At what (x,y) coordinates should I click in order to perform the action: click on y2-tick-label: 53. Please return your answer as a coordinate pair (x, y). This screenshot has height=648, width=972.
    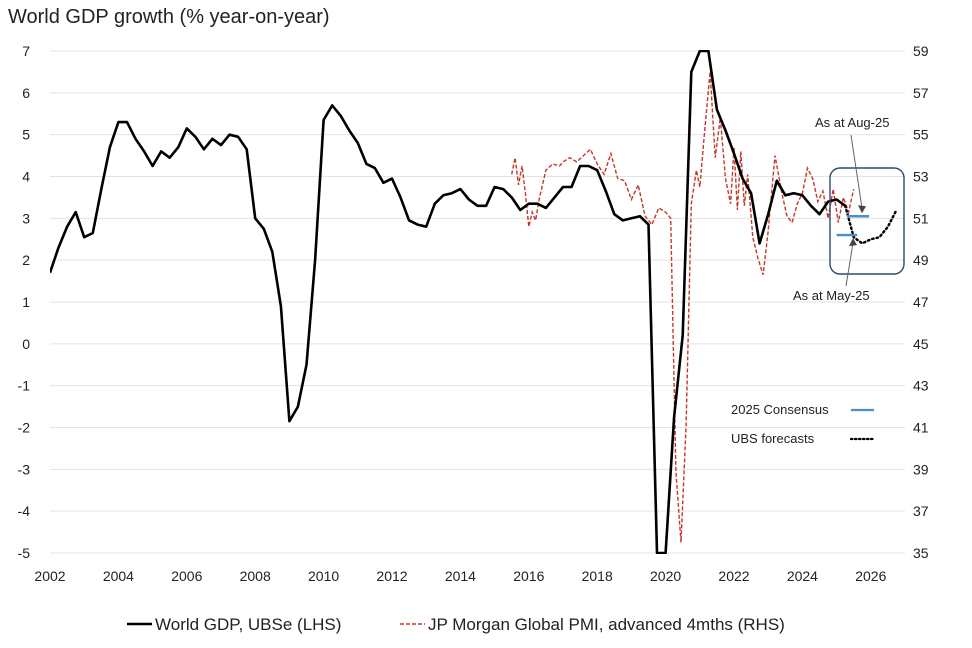
    Looking at the image, I should click on (921, 177).